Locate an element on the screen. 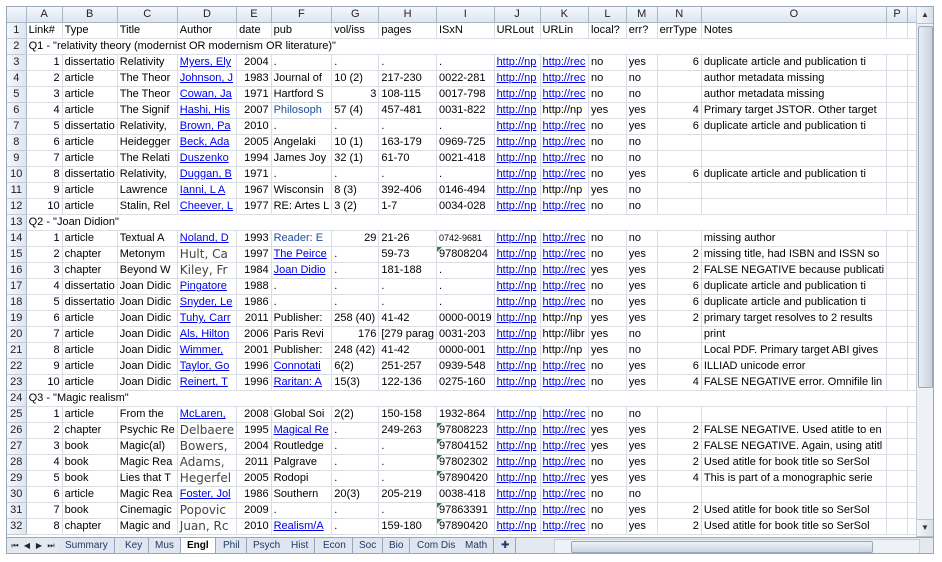 This screenshot has width=942, height=562. cell: chapter is located at coordinates (90, 254).